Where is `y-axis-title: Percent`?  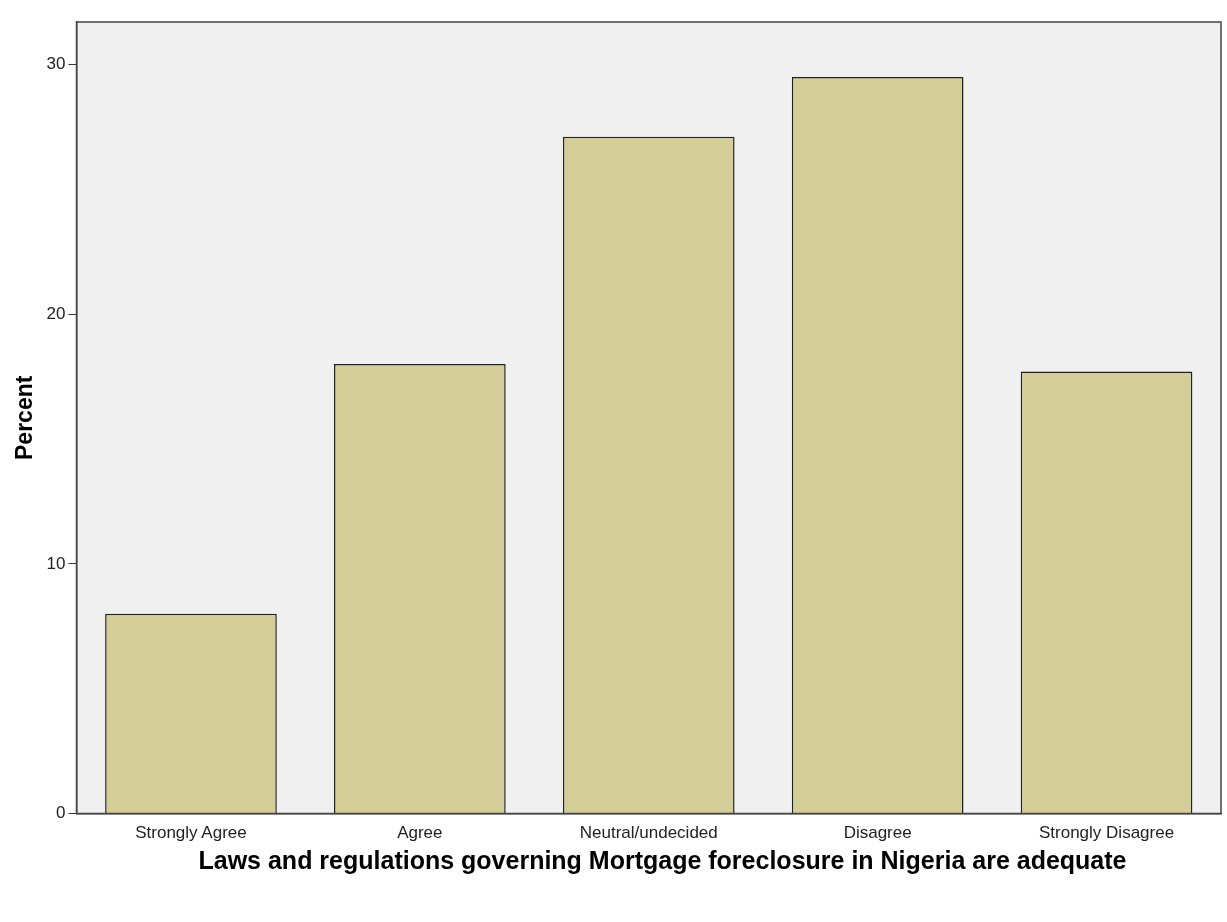
y-axis-title: Percent is located at coordinates (24, 417).